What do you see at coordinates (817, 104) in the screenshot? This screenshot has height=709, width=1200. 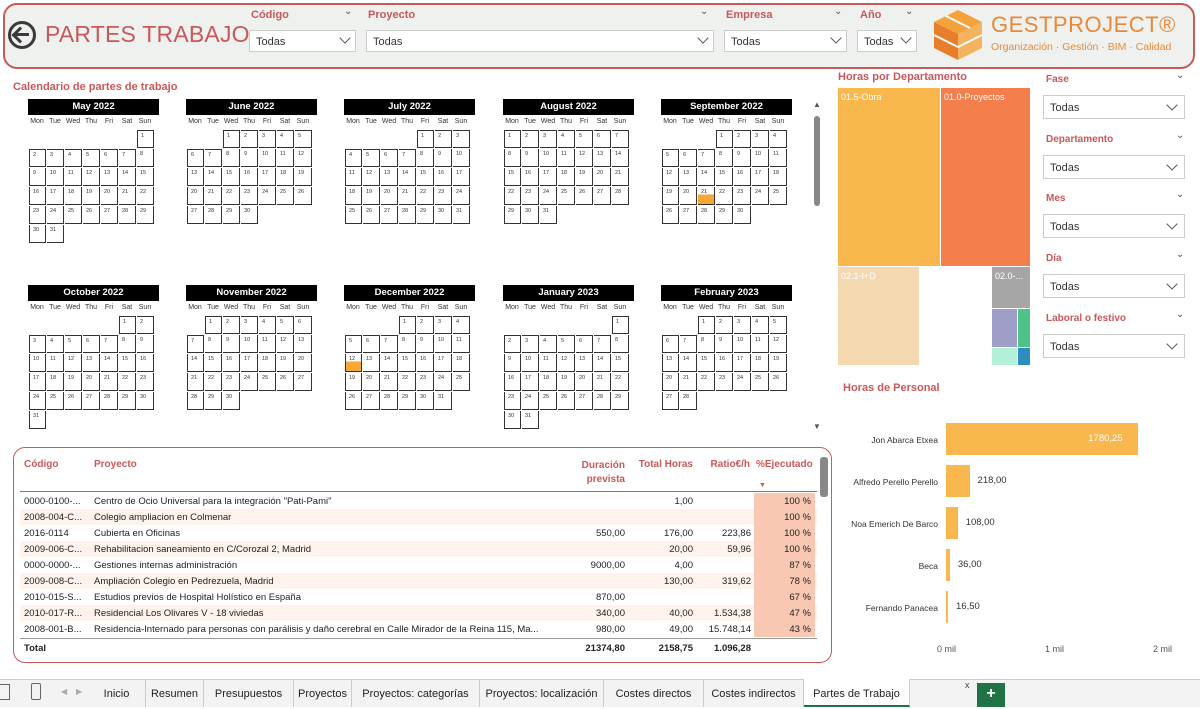 I see `scroll-up-icon: ▲` at bounding box center [817, 104].